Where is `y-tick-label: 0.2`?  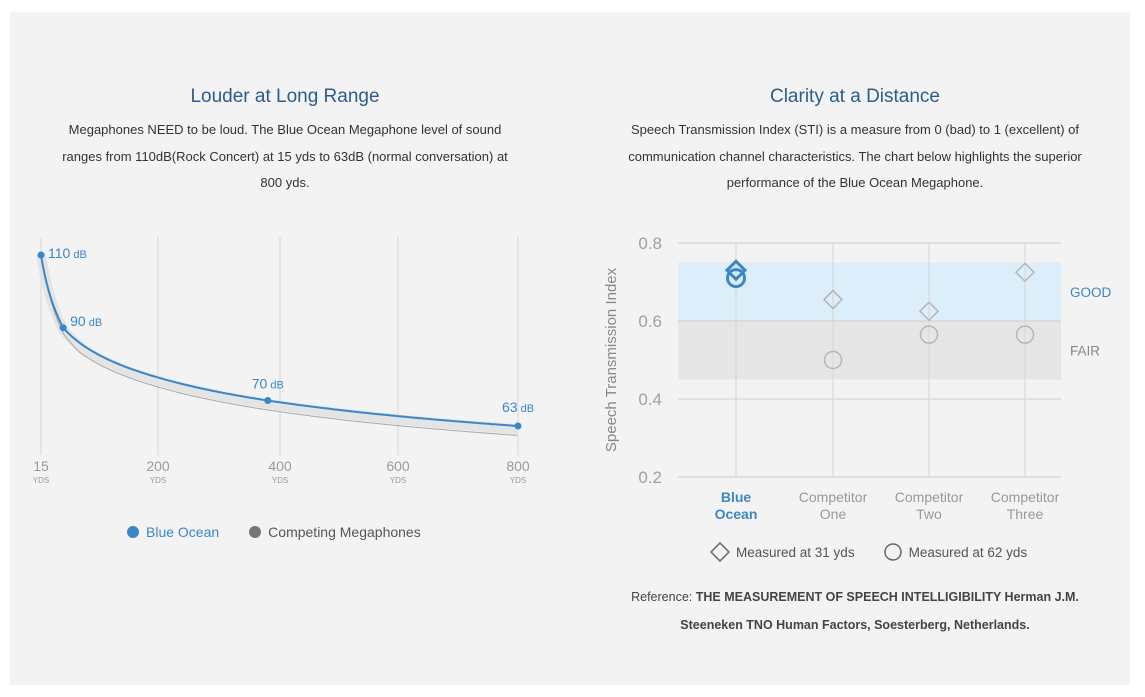
y-tick-label: 0.2 is located at coordinates (650, 477).